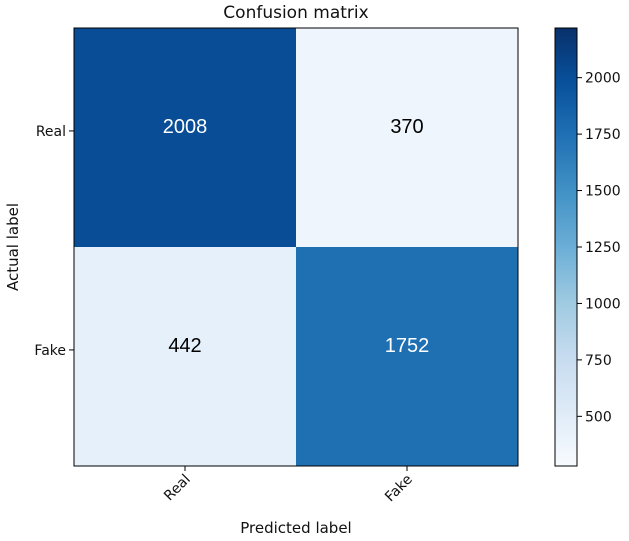  What do you see at coordinates (603, 248) in the screenshot?
I see `colorbar-tick-label: 1250` at bounding box center [603, 248].